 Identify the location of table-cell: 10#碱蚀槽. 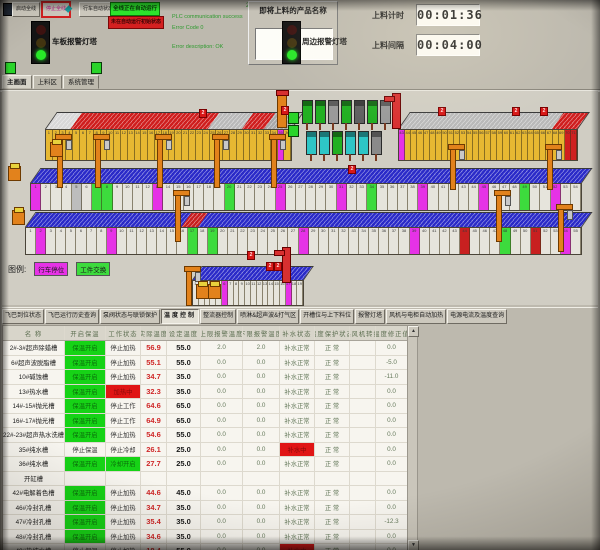
(34, 377).